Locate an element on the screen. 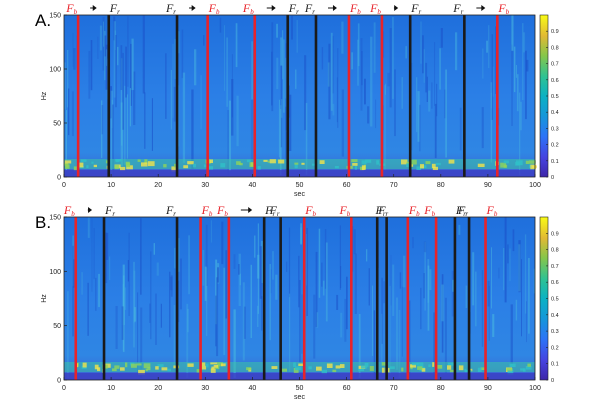 The width and height of the screenshot is (600, 405). colorbar-tick-label: 0.6 is located at coordinates (555, 283).